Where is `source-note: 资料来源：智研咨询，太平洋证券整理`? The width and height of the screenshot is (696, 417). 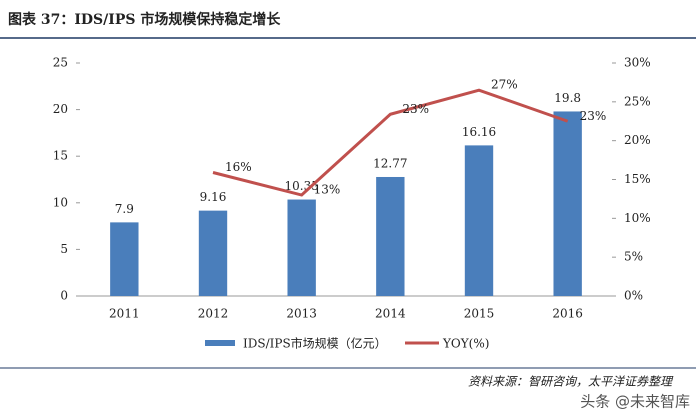
source-note: 资料来源：智研咨询，太平洋证券整理 is located at coordinates (571, 382).